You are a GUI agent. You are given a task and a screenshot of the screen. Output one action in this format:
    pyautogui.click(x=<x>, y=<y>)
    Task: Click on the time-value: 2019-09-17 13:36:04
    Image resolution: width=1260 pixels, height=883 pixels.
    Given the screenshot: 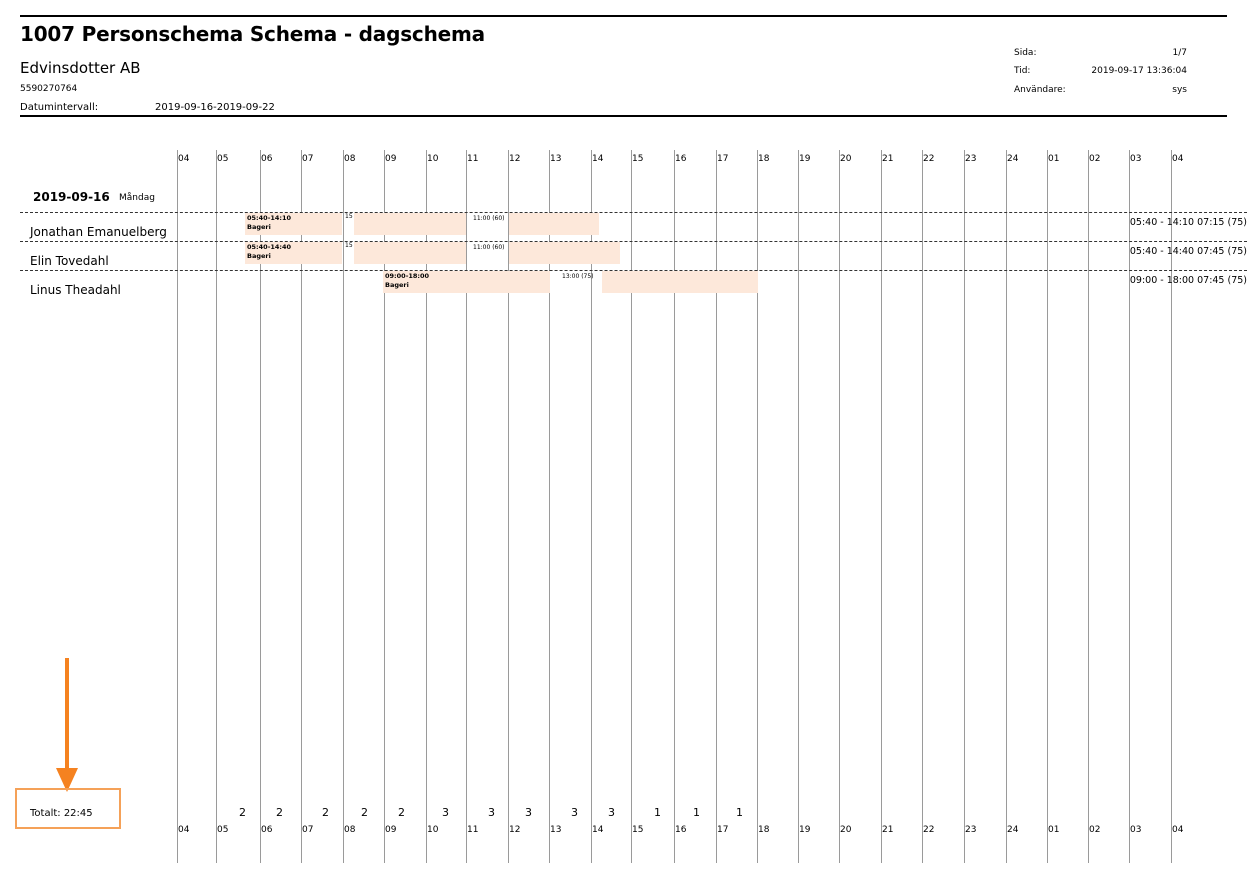 What is the action you would take?
    pyautogui.click(x=1139, y=71)
    